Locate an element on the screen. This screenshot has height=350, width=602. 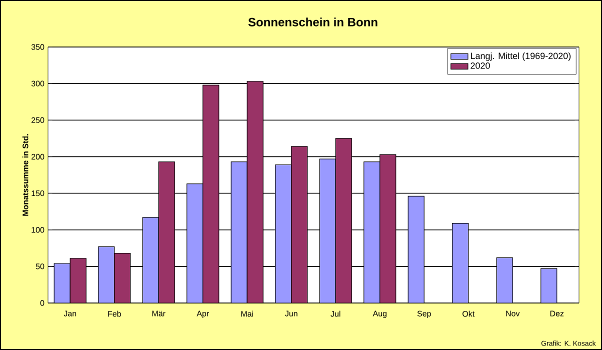
y-tick-label: 150 is located at coordinates (38, 193).